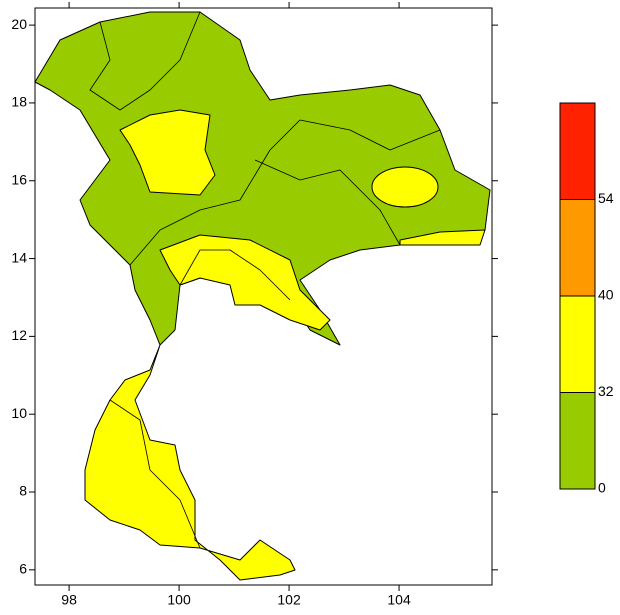  What do you see at coordinates (606, 198) in the screenshot?
I see `colorbar-label: 54` at bounding box center [606, 198].